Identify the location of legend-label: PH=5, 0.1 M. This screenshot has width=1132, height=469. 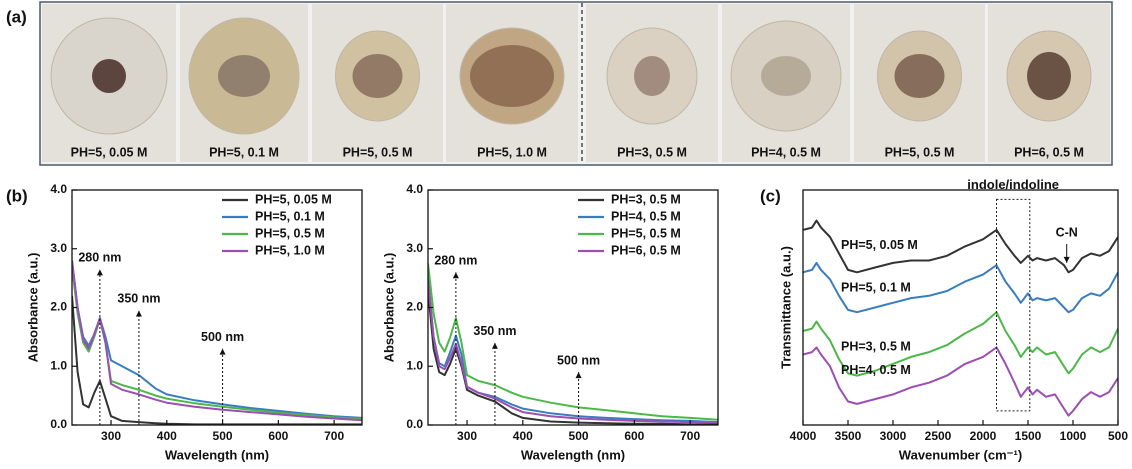
(290, 216).